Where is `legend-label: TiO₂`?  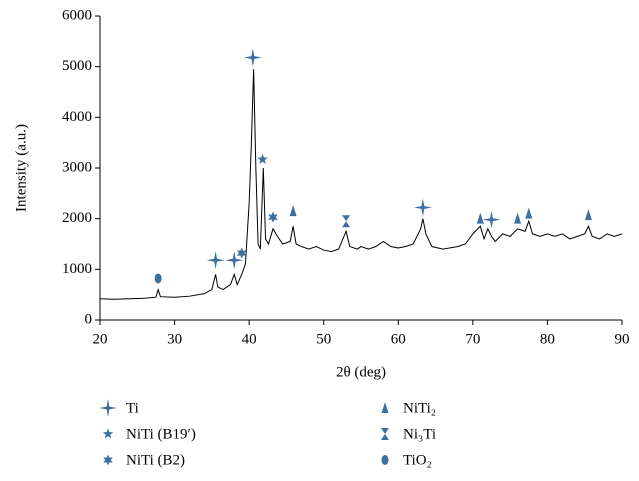
legend-label: TiO₂ is located at coordinates (417, 460).